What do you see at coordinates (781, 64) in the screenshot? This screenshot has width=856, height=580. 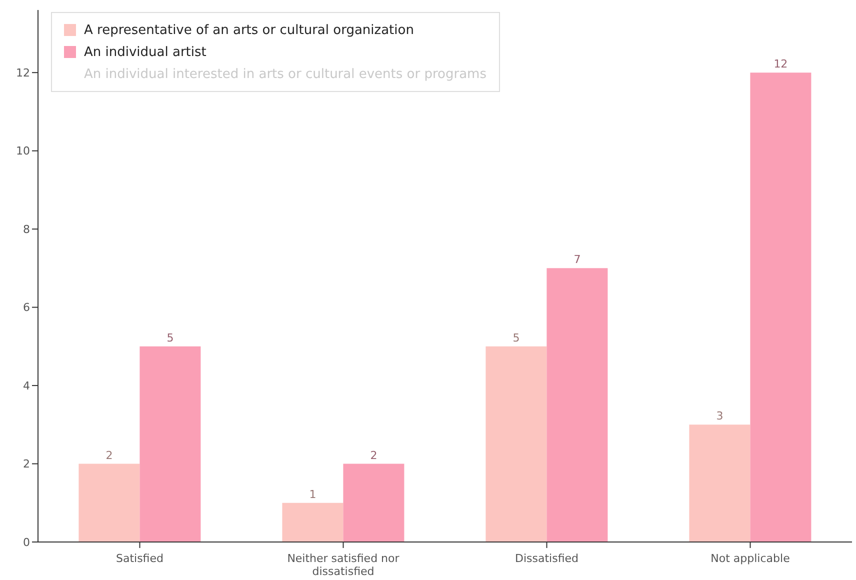 I see `data-label: 12` at bounding box center [781, 64].